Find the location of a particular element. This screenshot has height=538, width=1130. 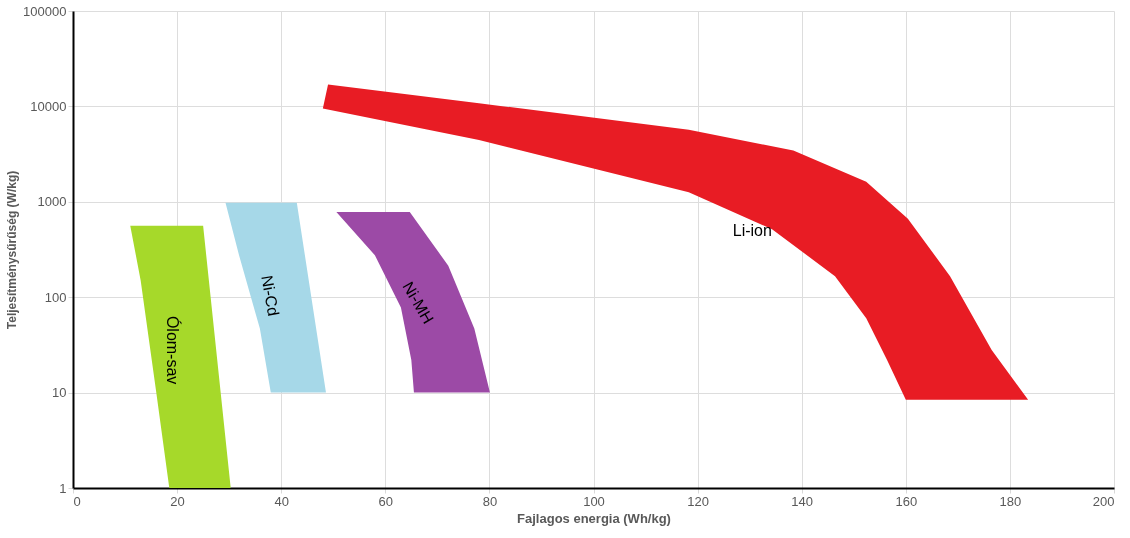

y-tick-label: 1000 is located at coordinates (52, 202).